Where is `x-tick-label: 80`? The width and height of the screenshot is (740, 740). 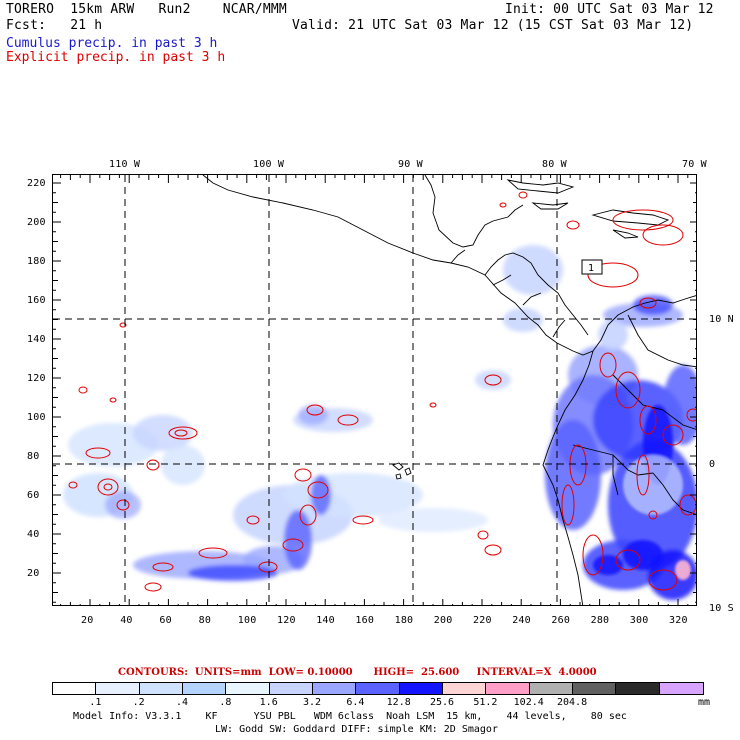
x-tick-label: 80 is located at coordinates (205, 620).